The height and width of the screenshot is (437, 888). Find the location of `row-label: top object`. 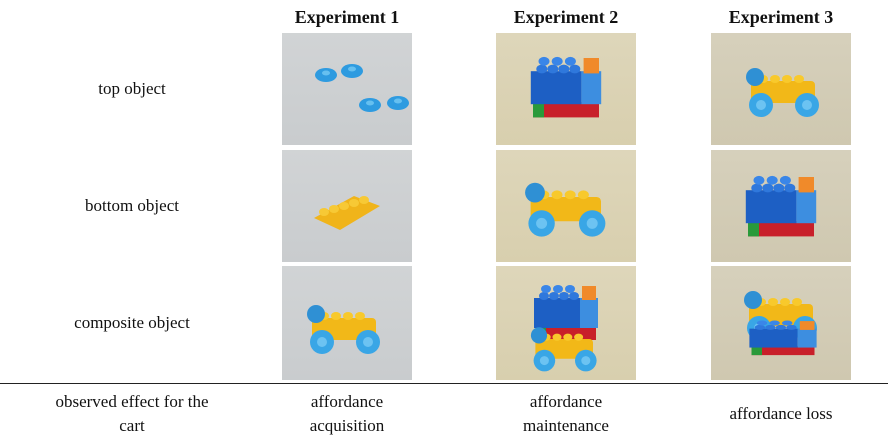

row-label: top object is located at coordinates (132, 88).